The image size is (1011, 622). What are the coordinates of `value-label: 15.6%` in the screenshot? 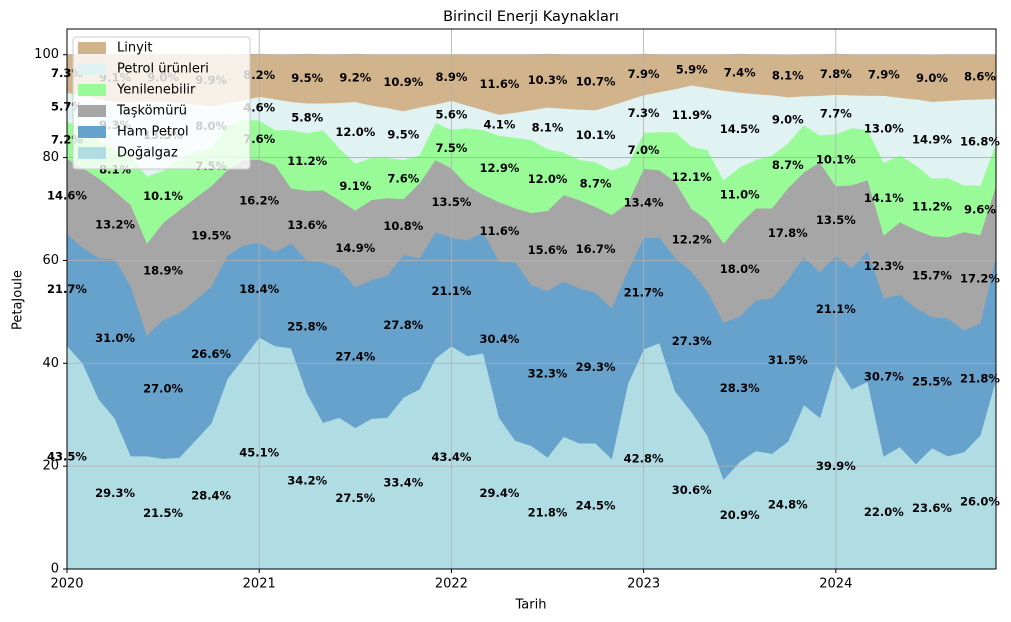 It's located at (548, 250).